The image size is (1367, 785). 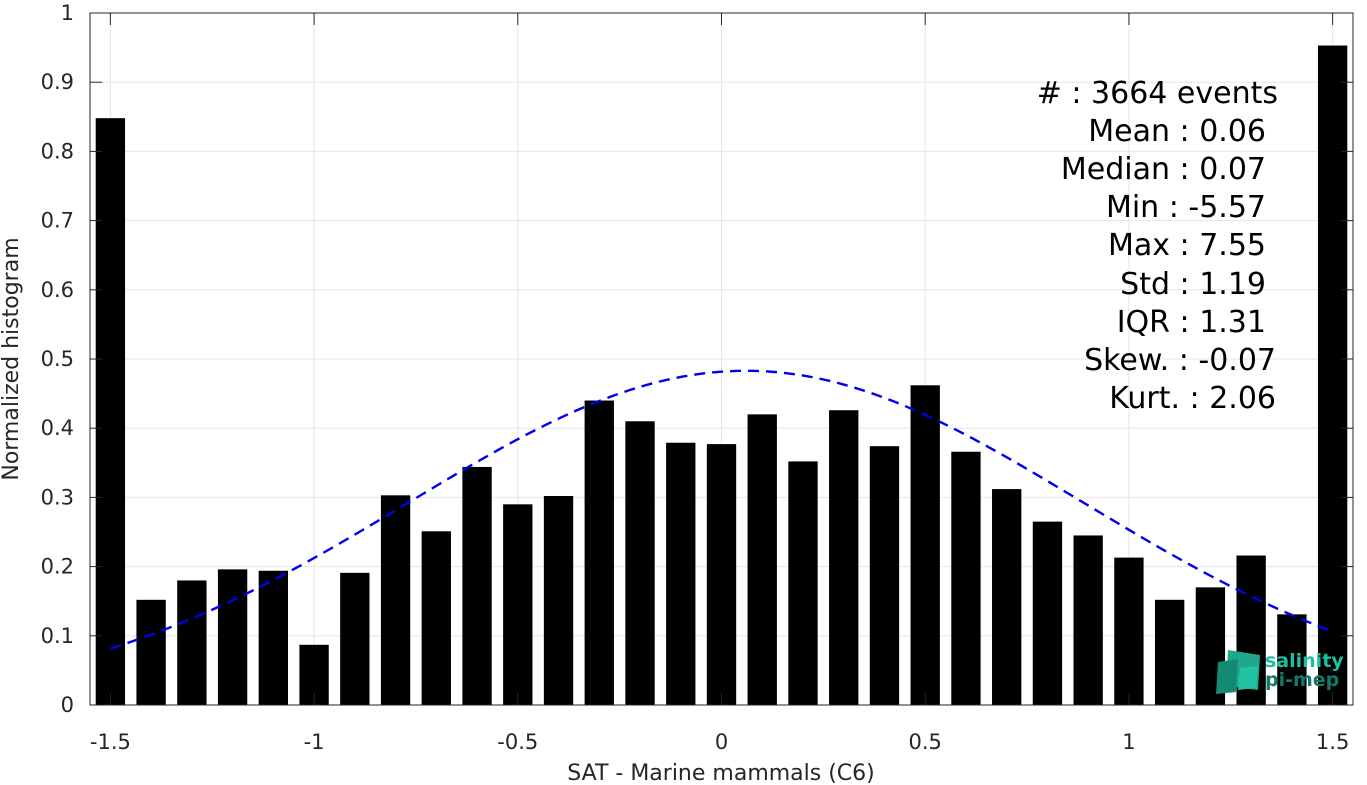 I want to click on x-tick-label: -1, so click(x=314, y=742).